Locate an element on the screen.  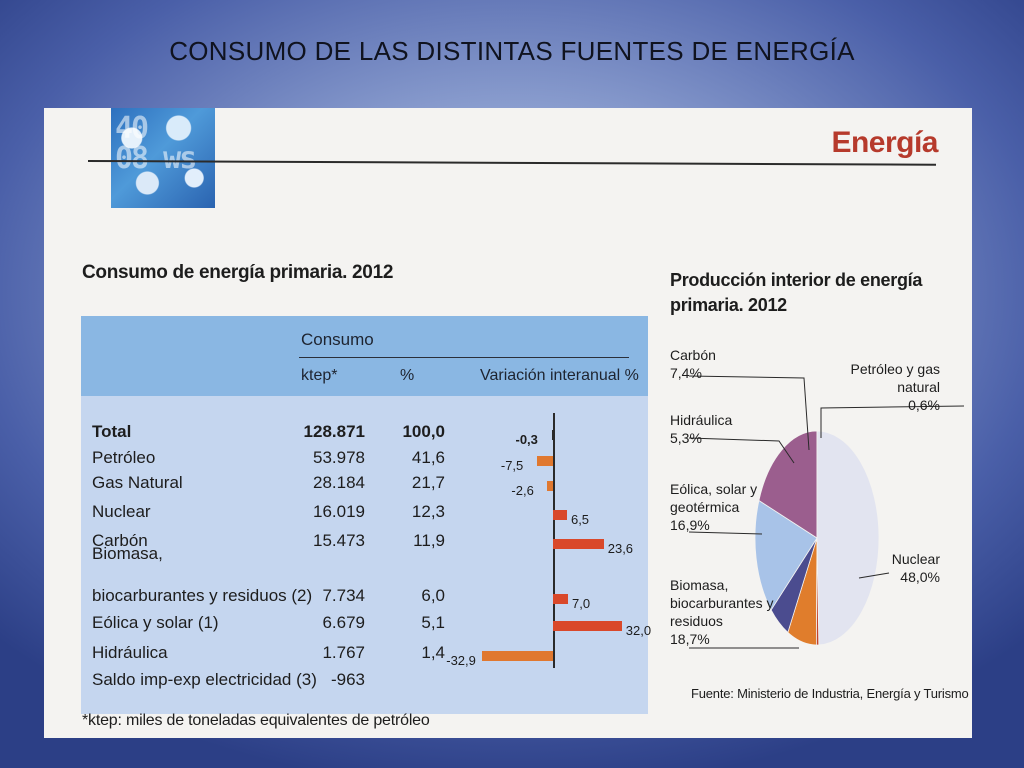
table-row: Hidráulica 1.767 1,4 is located at coordinates (364, 655).